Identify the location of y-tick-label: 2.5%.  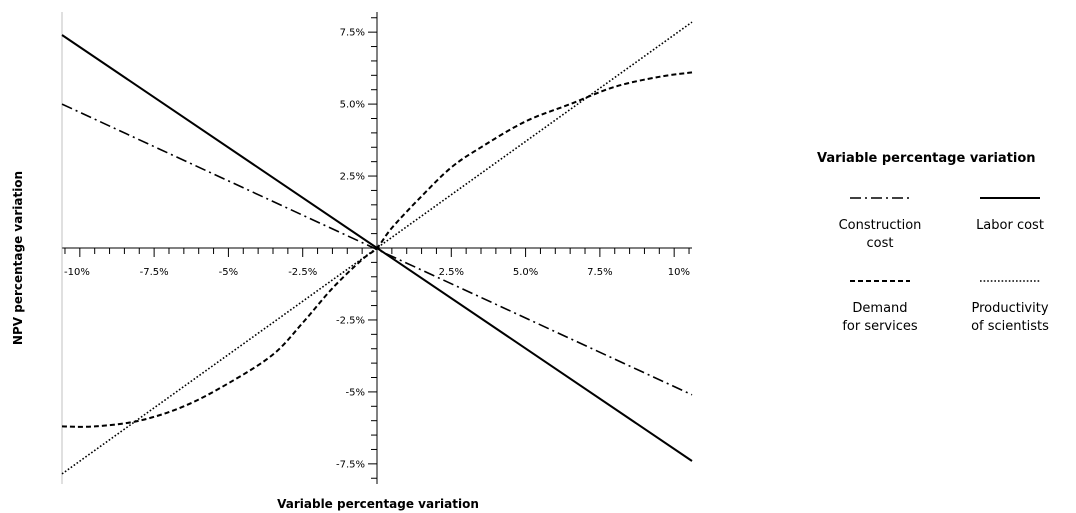
(352, 177).